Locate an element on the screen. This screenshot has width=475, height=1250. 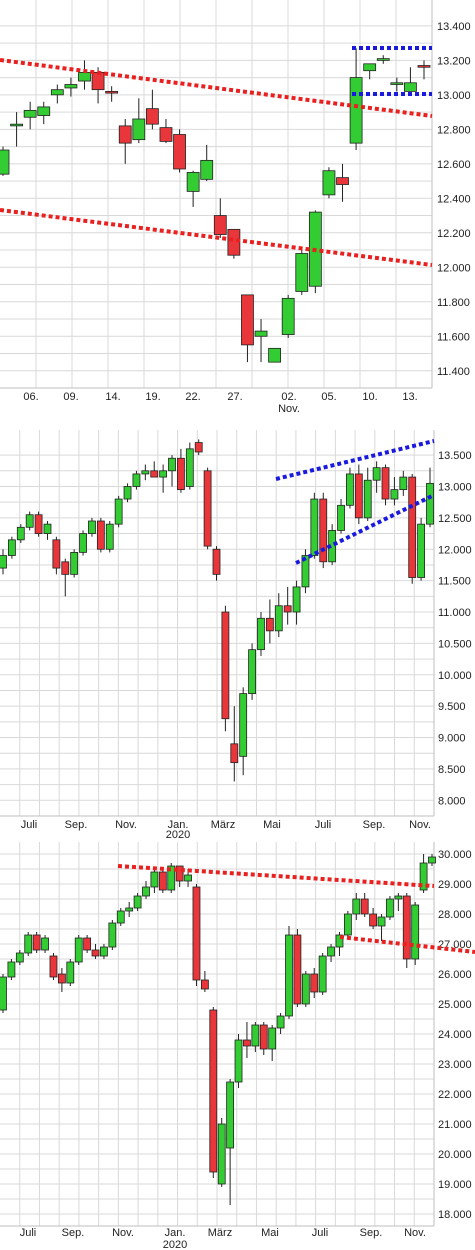
x-tick-label: 10. is located at coordinates (369, 397).